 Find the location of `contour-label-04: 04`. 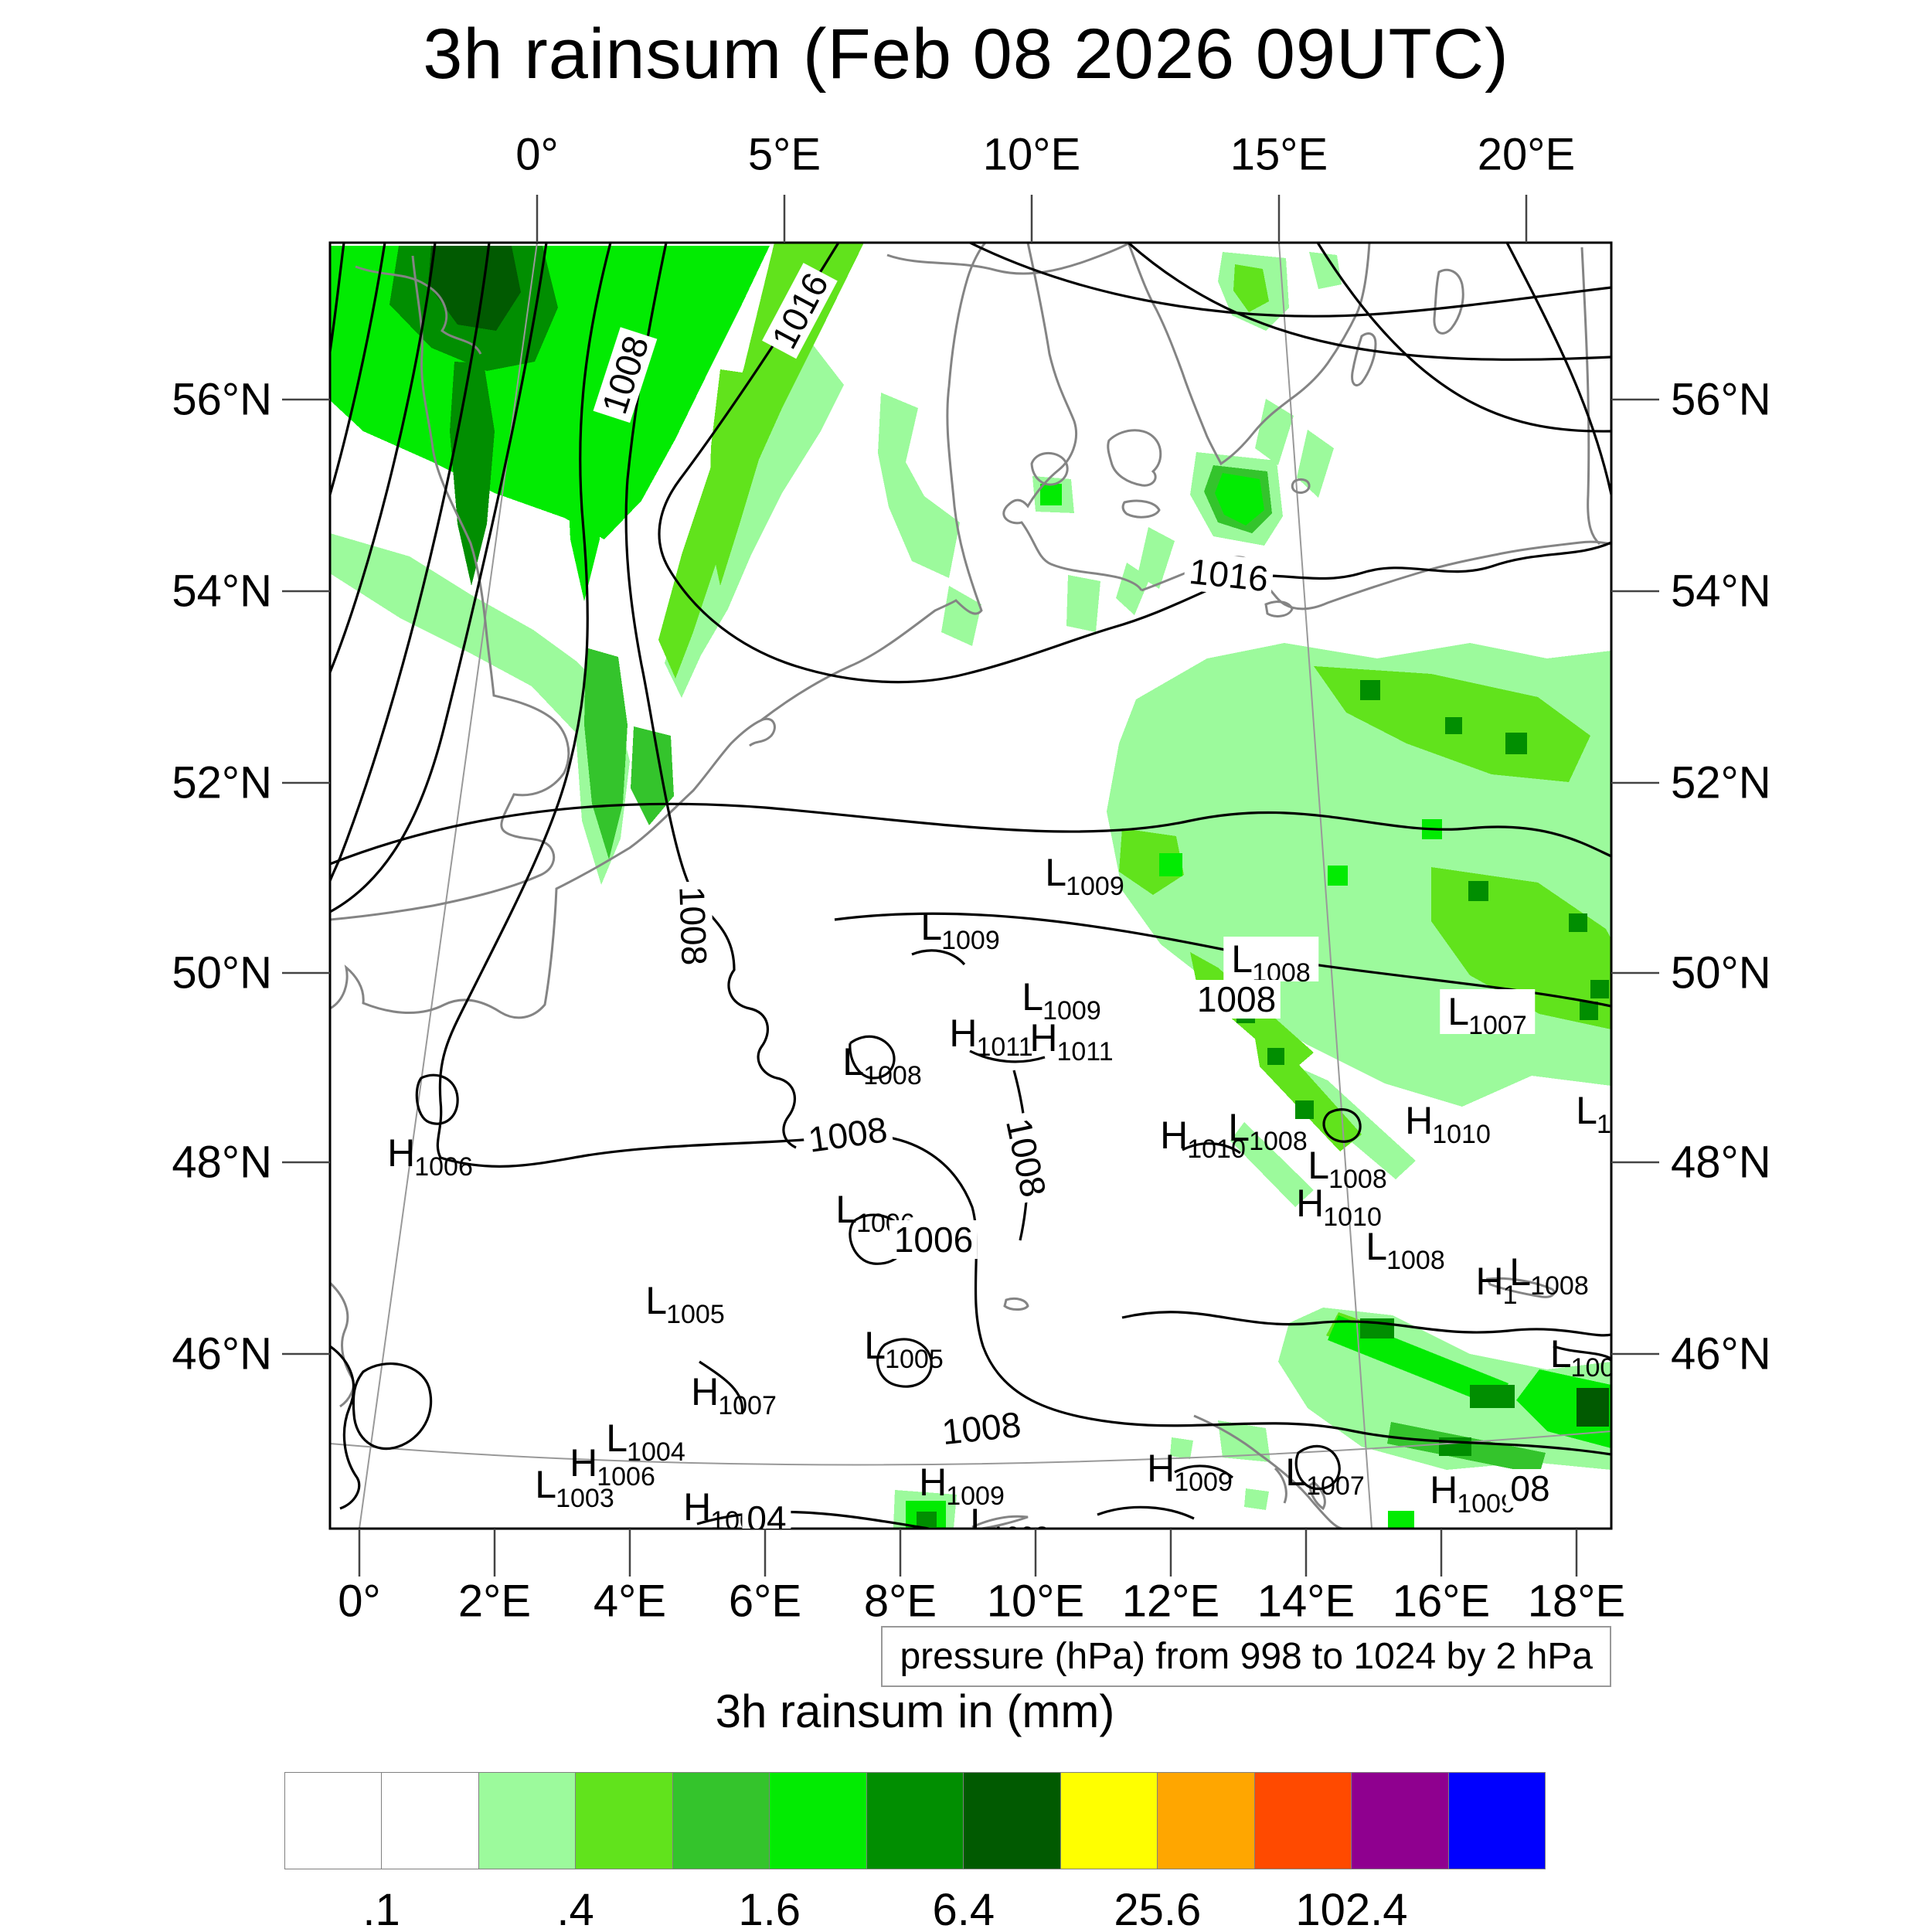

contour-label-04: 04 is located at coordinates (766, 1514).